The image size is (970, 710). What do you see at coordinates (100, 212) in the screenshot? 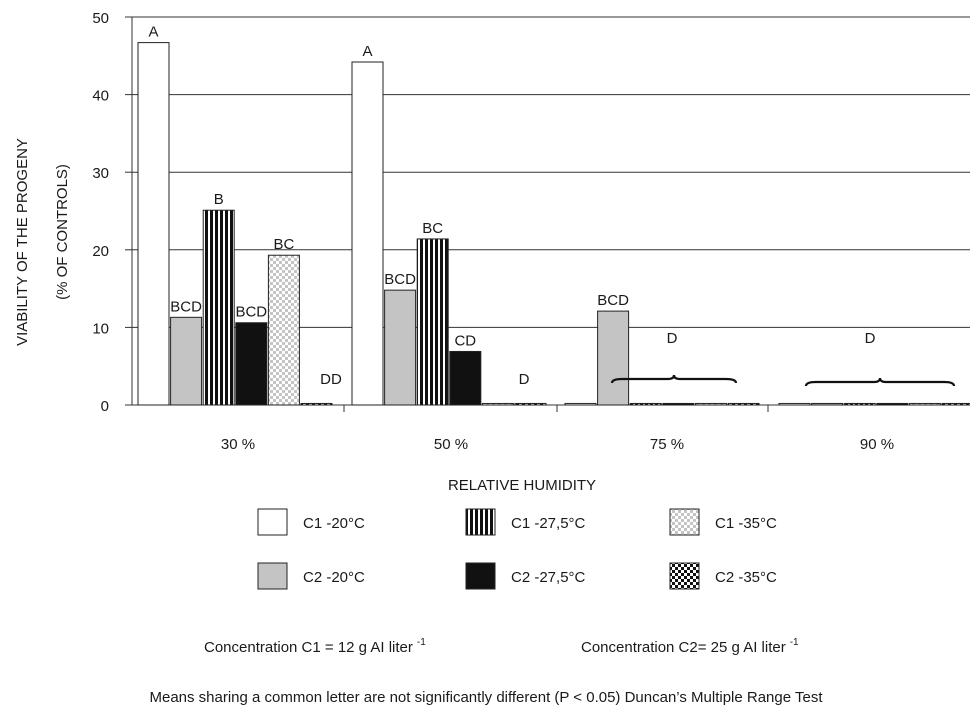
I see `y-tick-labels: 0 10 20 30 40 50` at bounding box center [100, 212].